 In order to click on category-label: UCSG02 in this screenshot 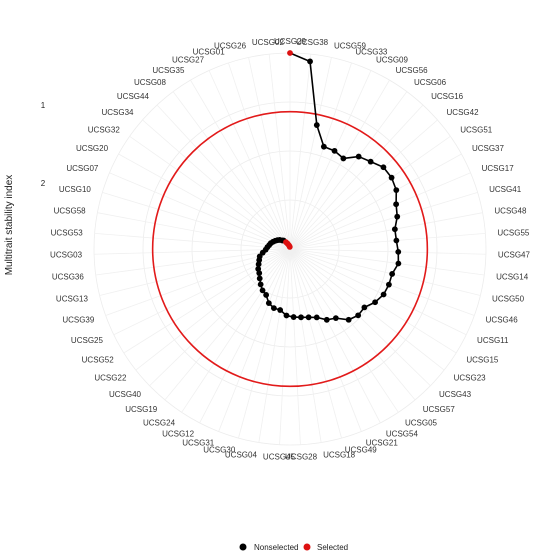, I will do `click(268, 42)`.